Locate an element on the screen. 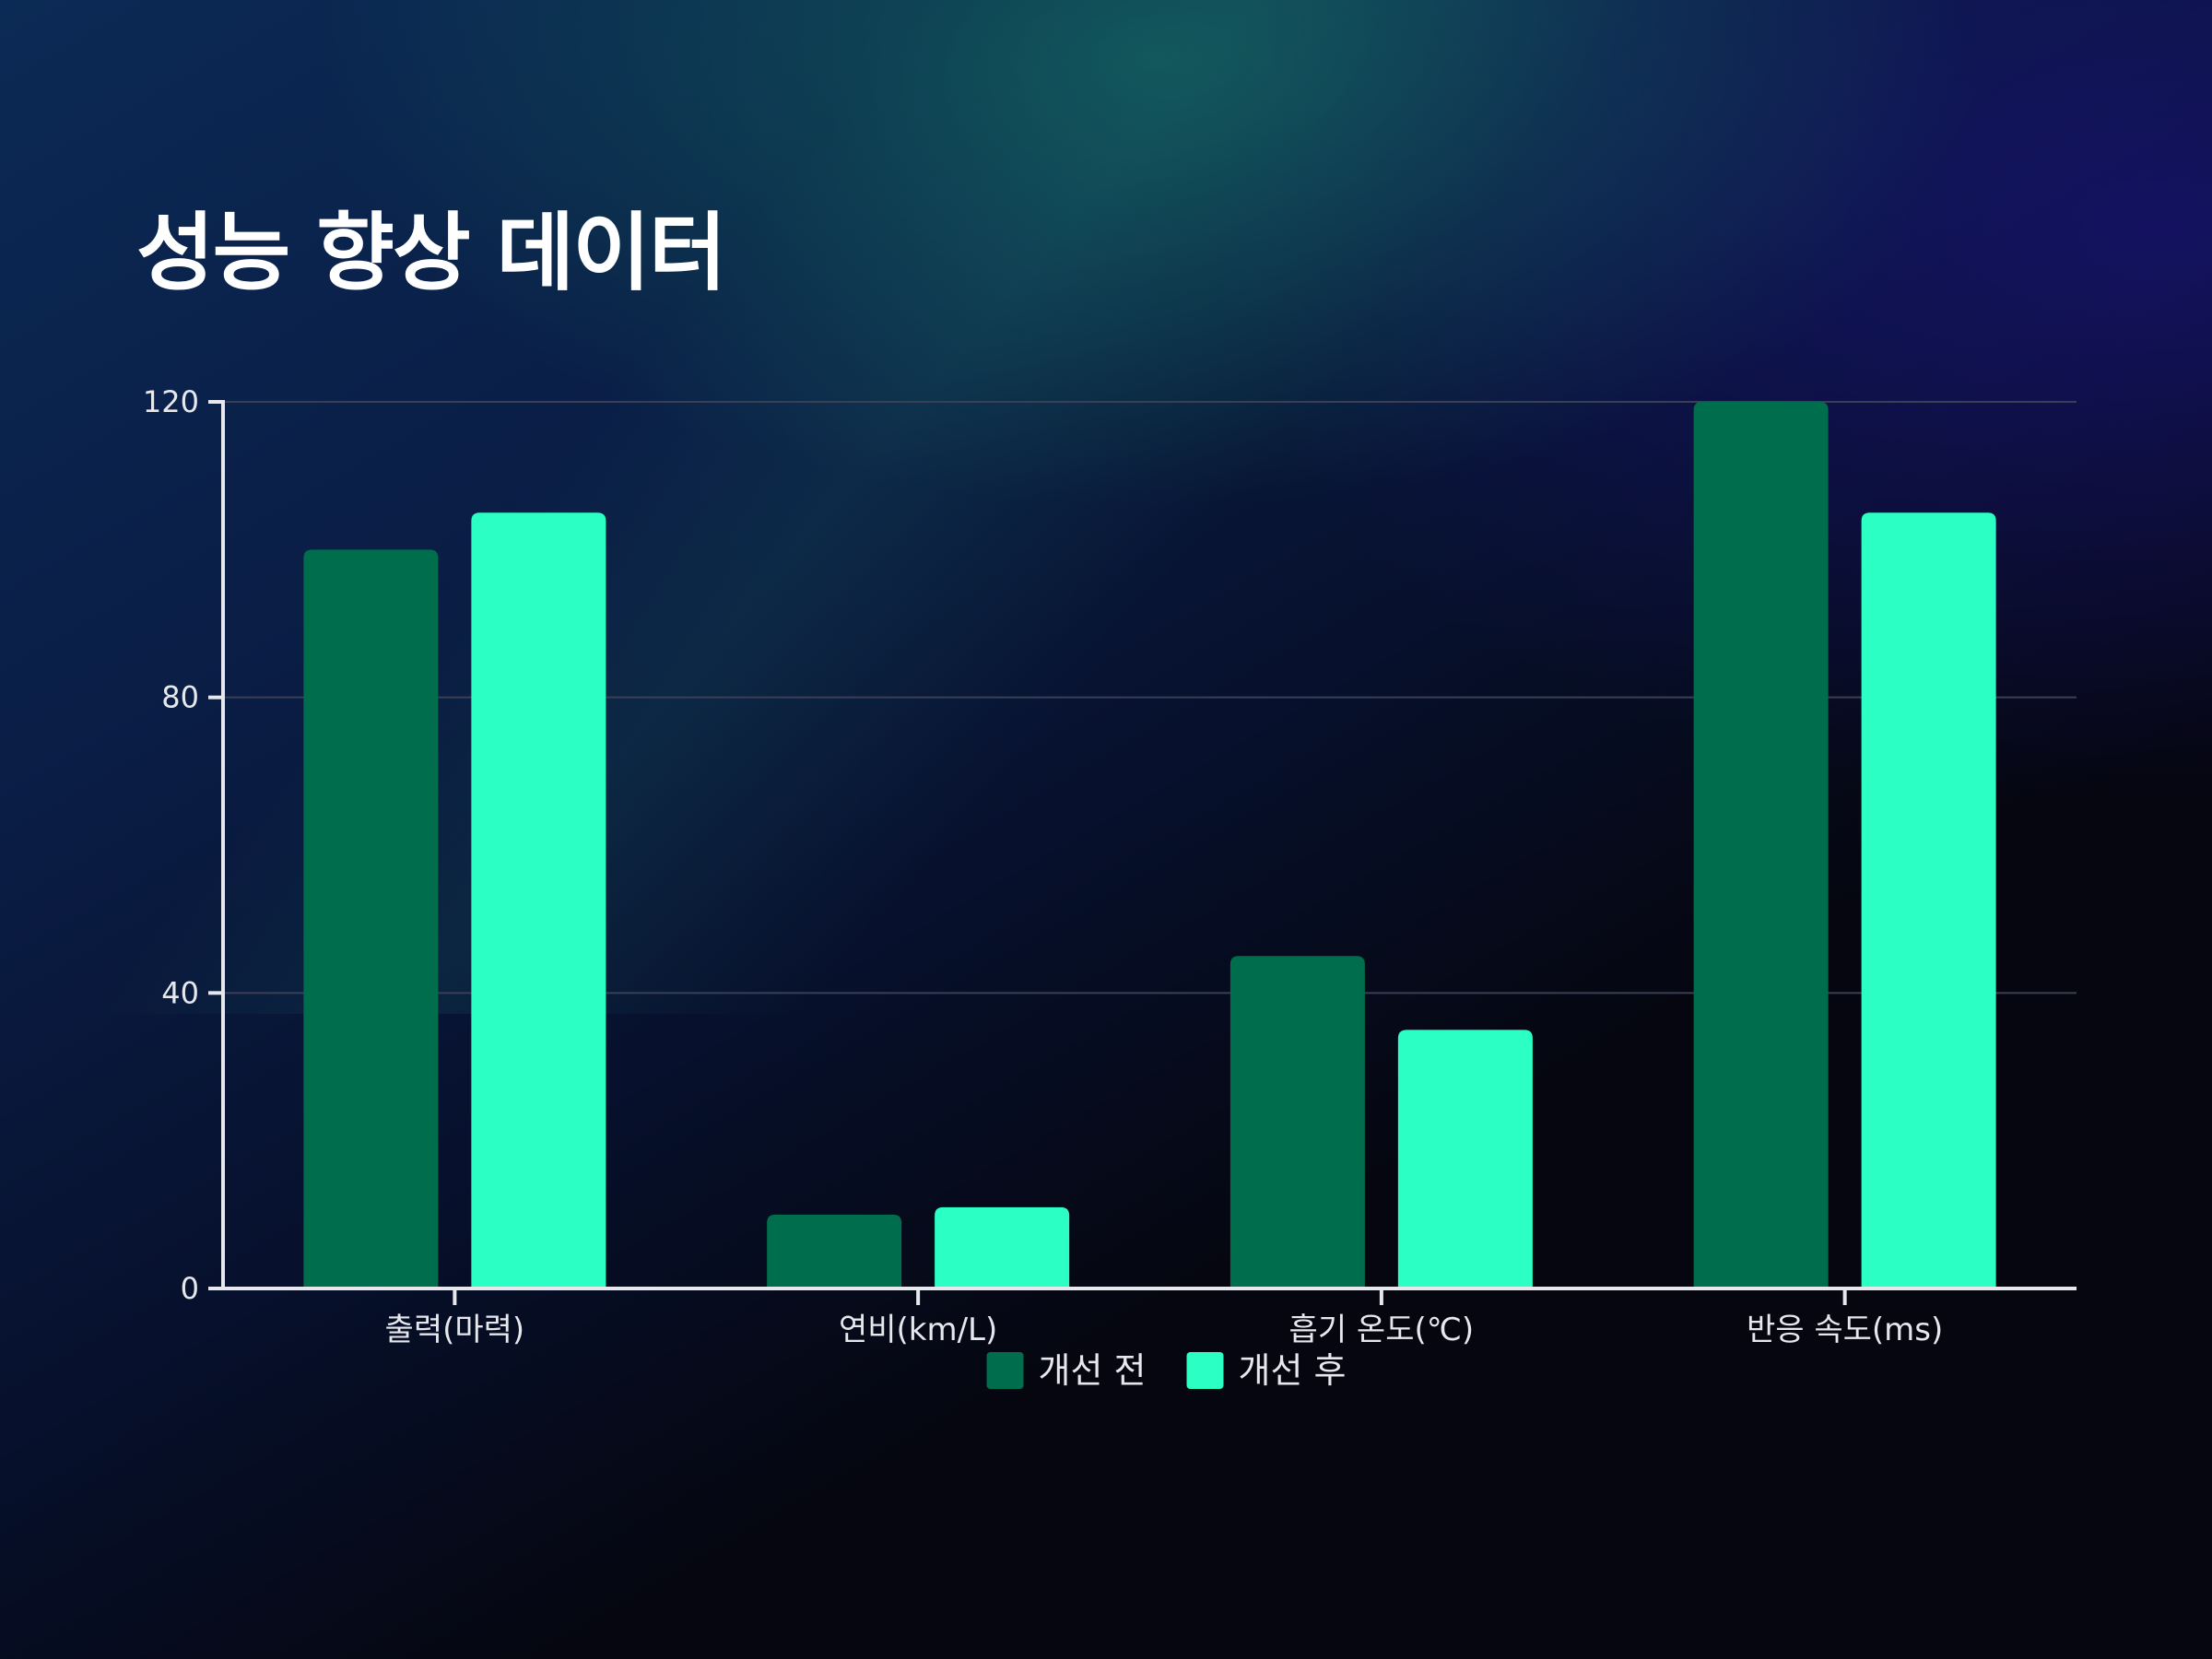 The width and height of the screenshot is (2212, 1659). x-tick-label: 반응 속도(ms) is located at coordinates (1845, 1330).